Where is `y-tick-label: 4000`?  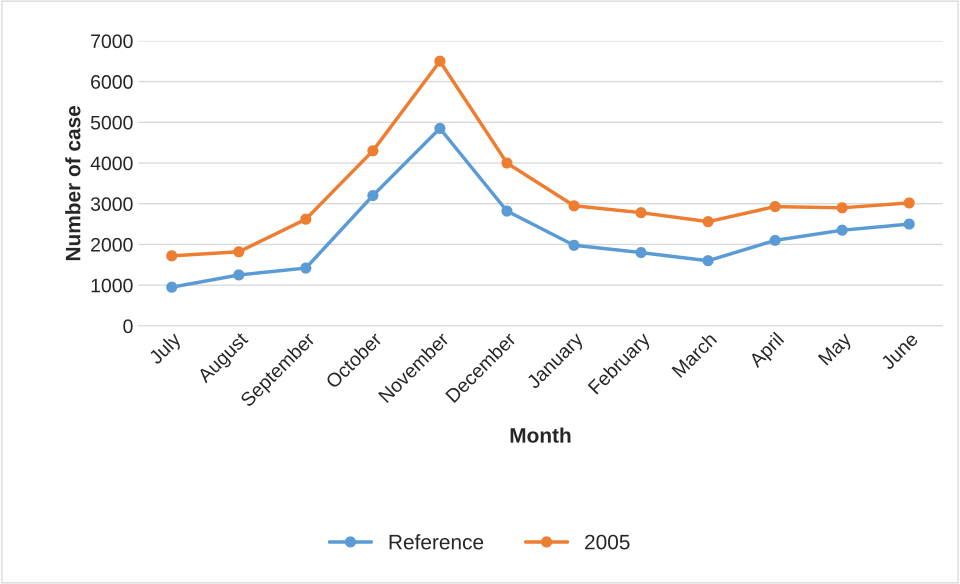
y-tick-label: 4000 is located at coordinates (111, 163).